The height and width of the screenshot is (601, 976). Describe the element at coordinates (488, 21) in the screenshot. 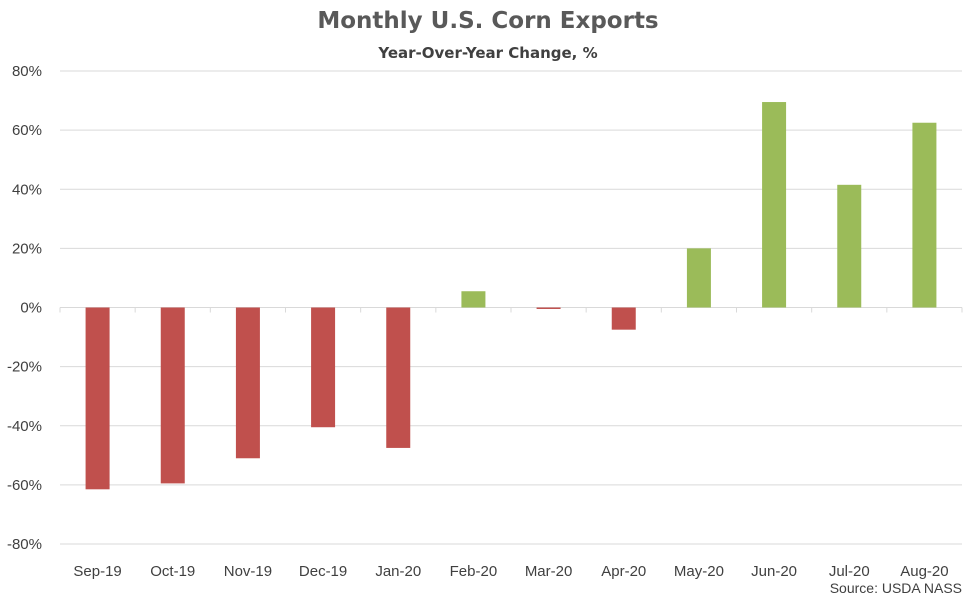

I see `chart-title: Monthly U.S. Corn Exports` at that location.